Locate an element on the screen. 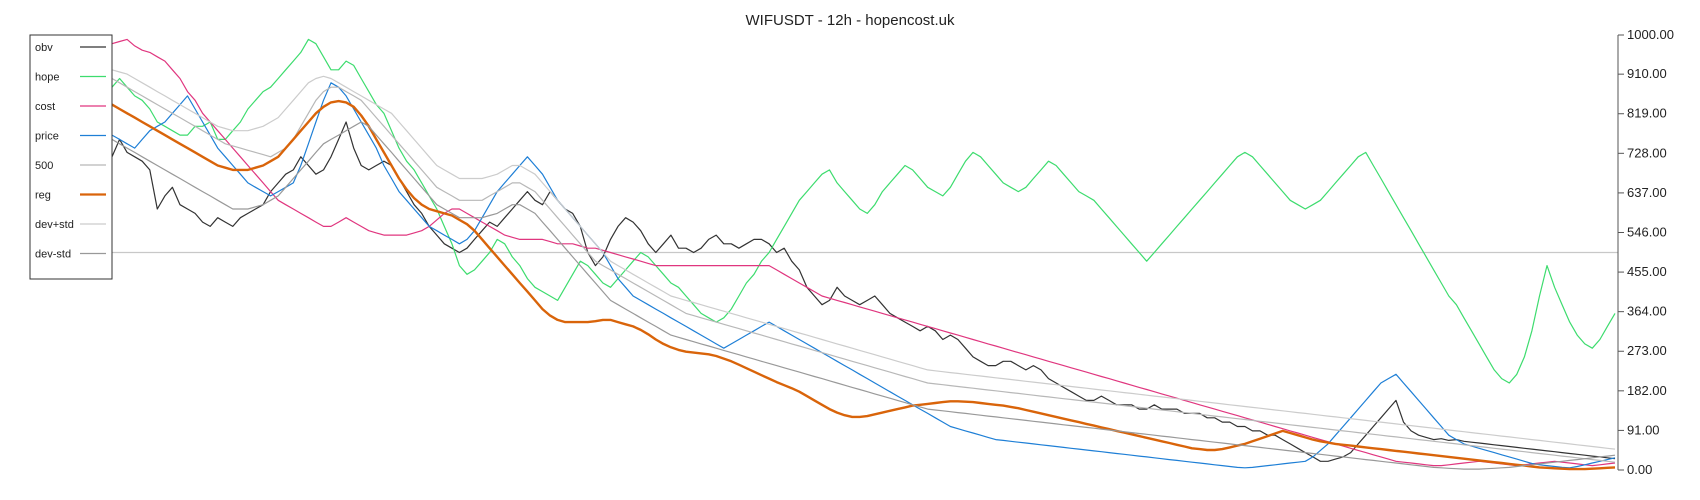  y-tick-label: 182.00 is located at coordinates (1647, 390).